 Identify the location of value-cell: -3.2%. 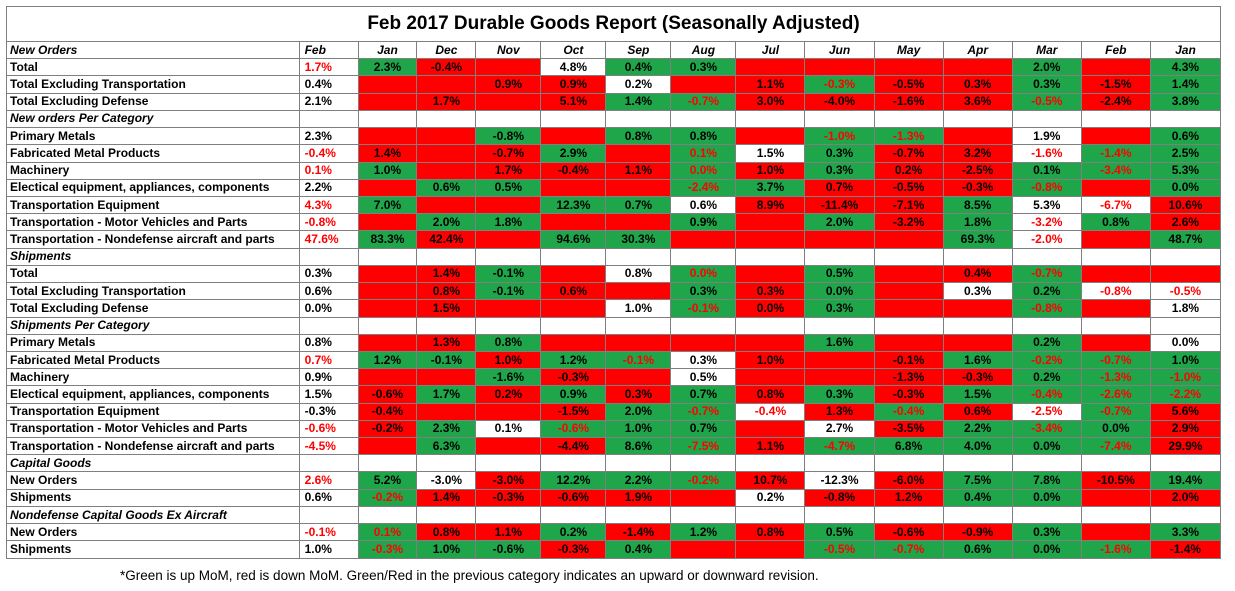
(1046, 222).